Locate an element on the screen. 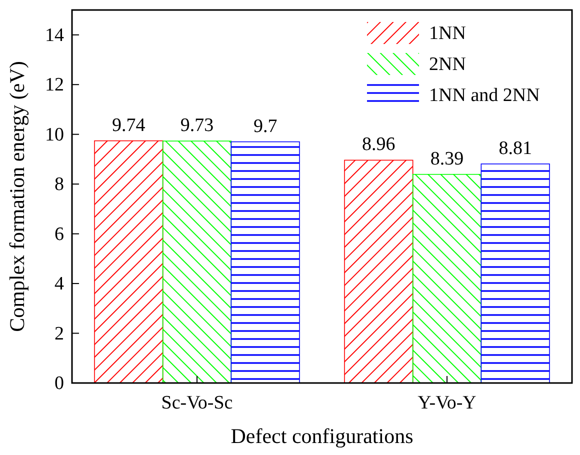 The image size is (580, 455). x-axis-title: Defect configurations is located at coordinates (322, 436).